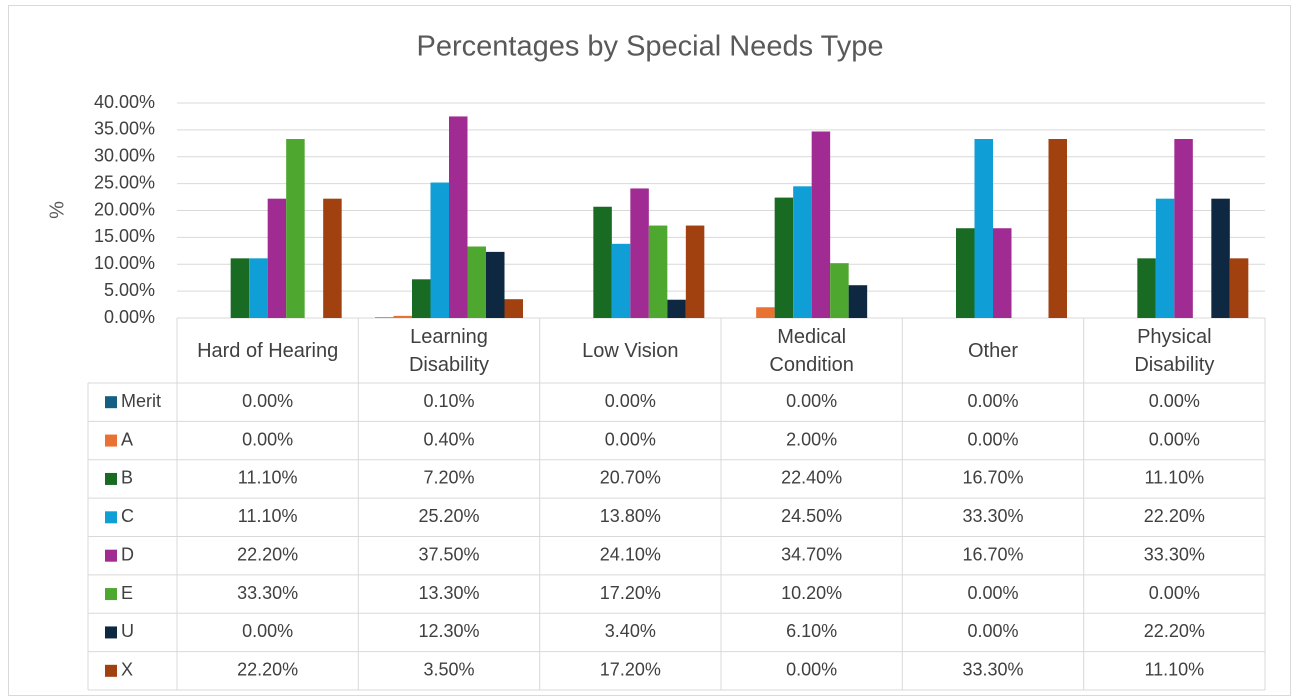 The width and height of the screenshot is (1292, 697). I want to click on y-tick-label: 5.00%, so click(129, 290).